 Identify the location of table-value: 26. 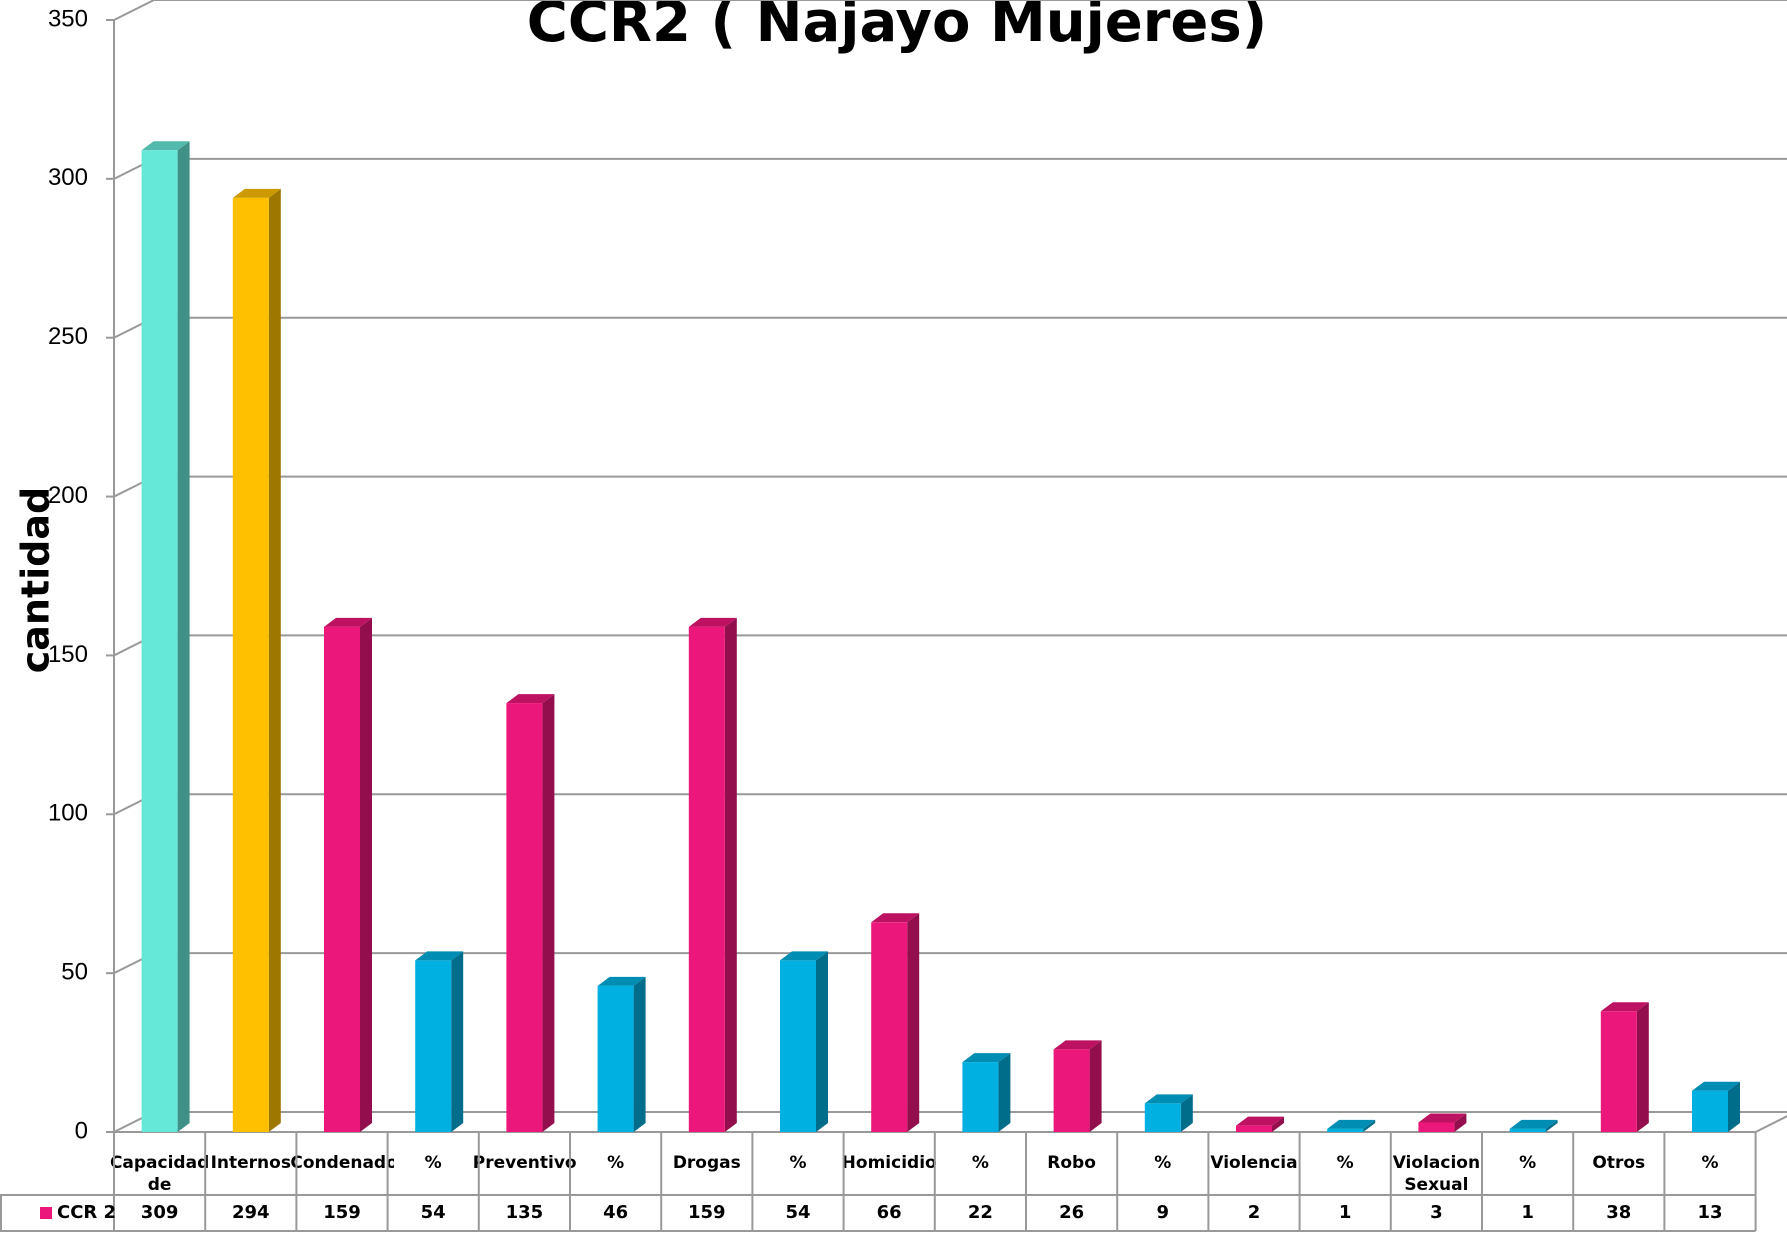
(1071, 1212).